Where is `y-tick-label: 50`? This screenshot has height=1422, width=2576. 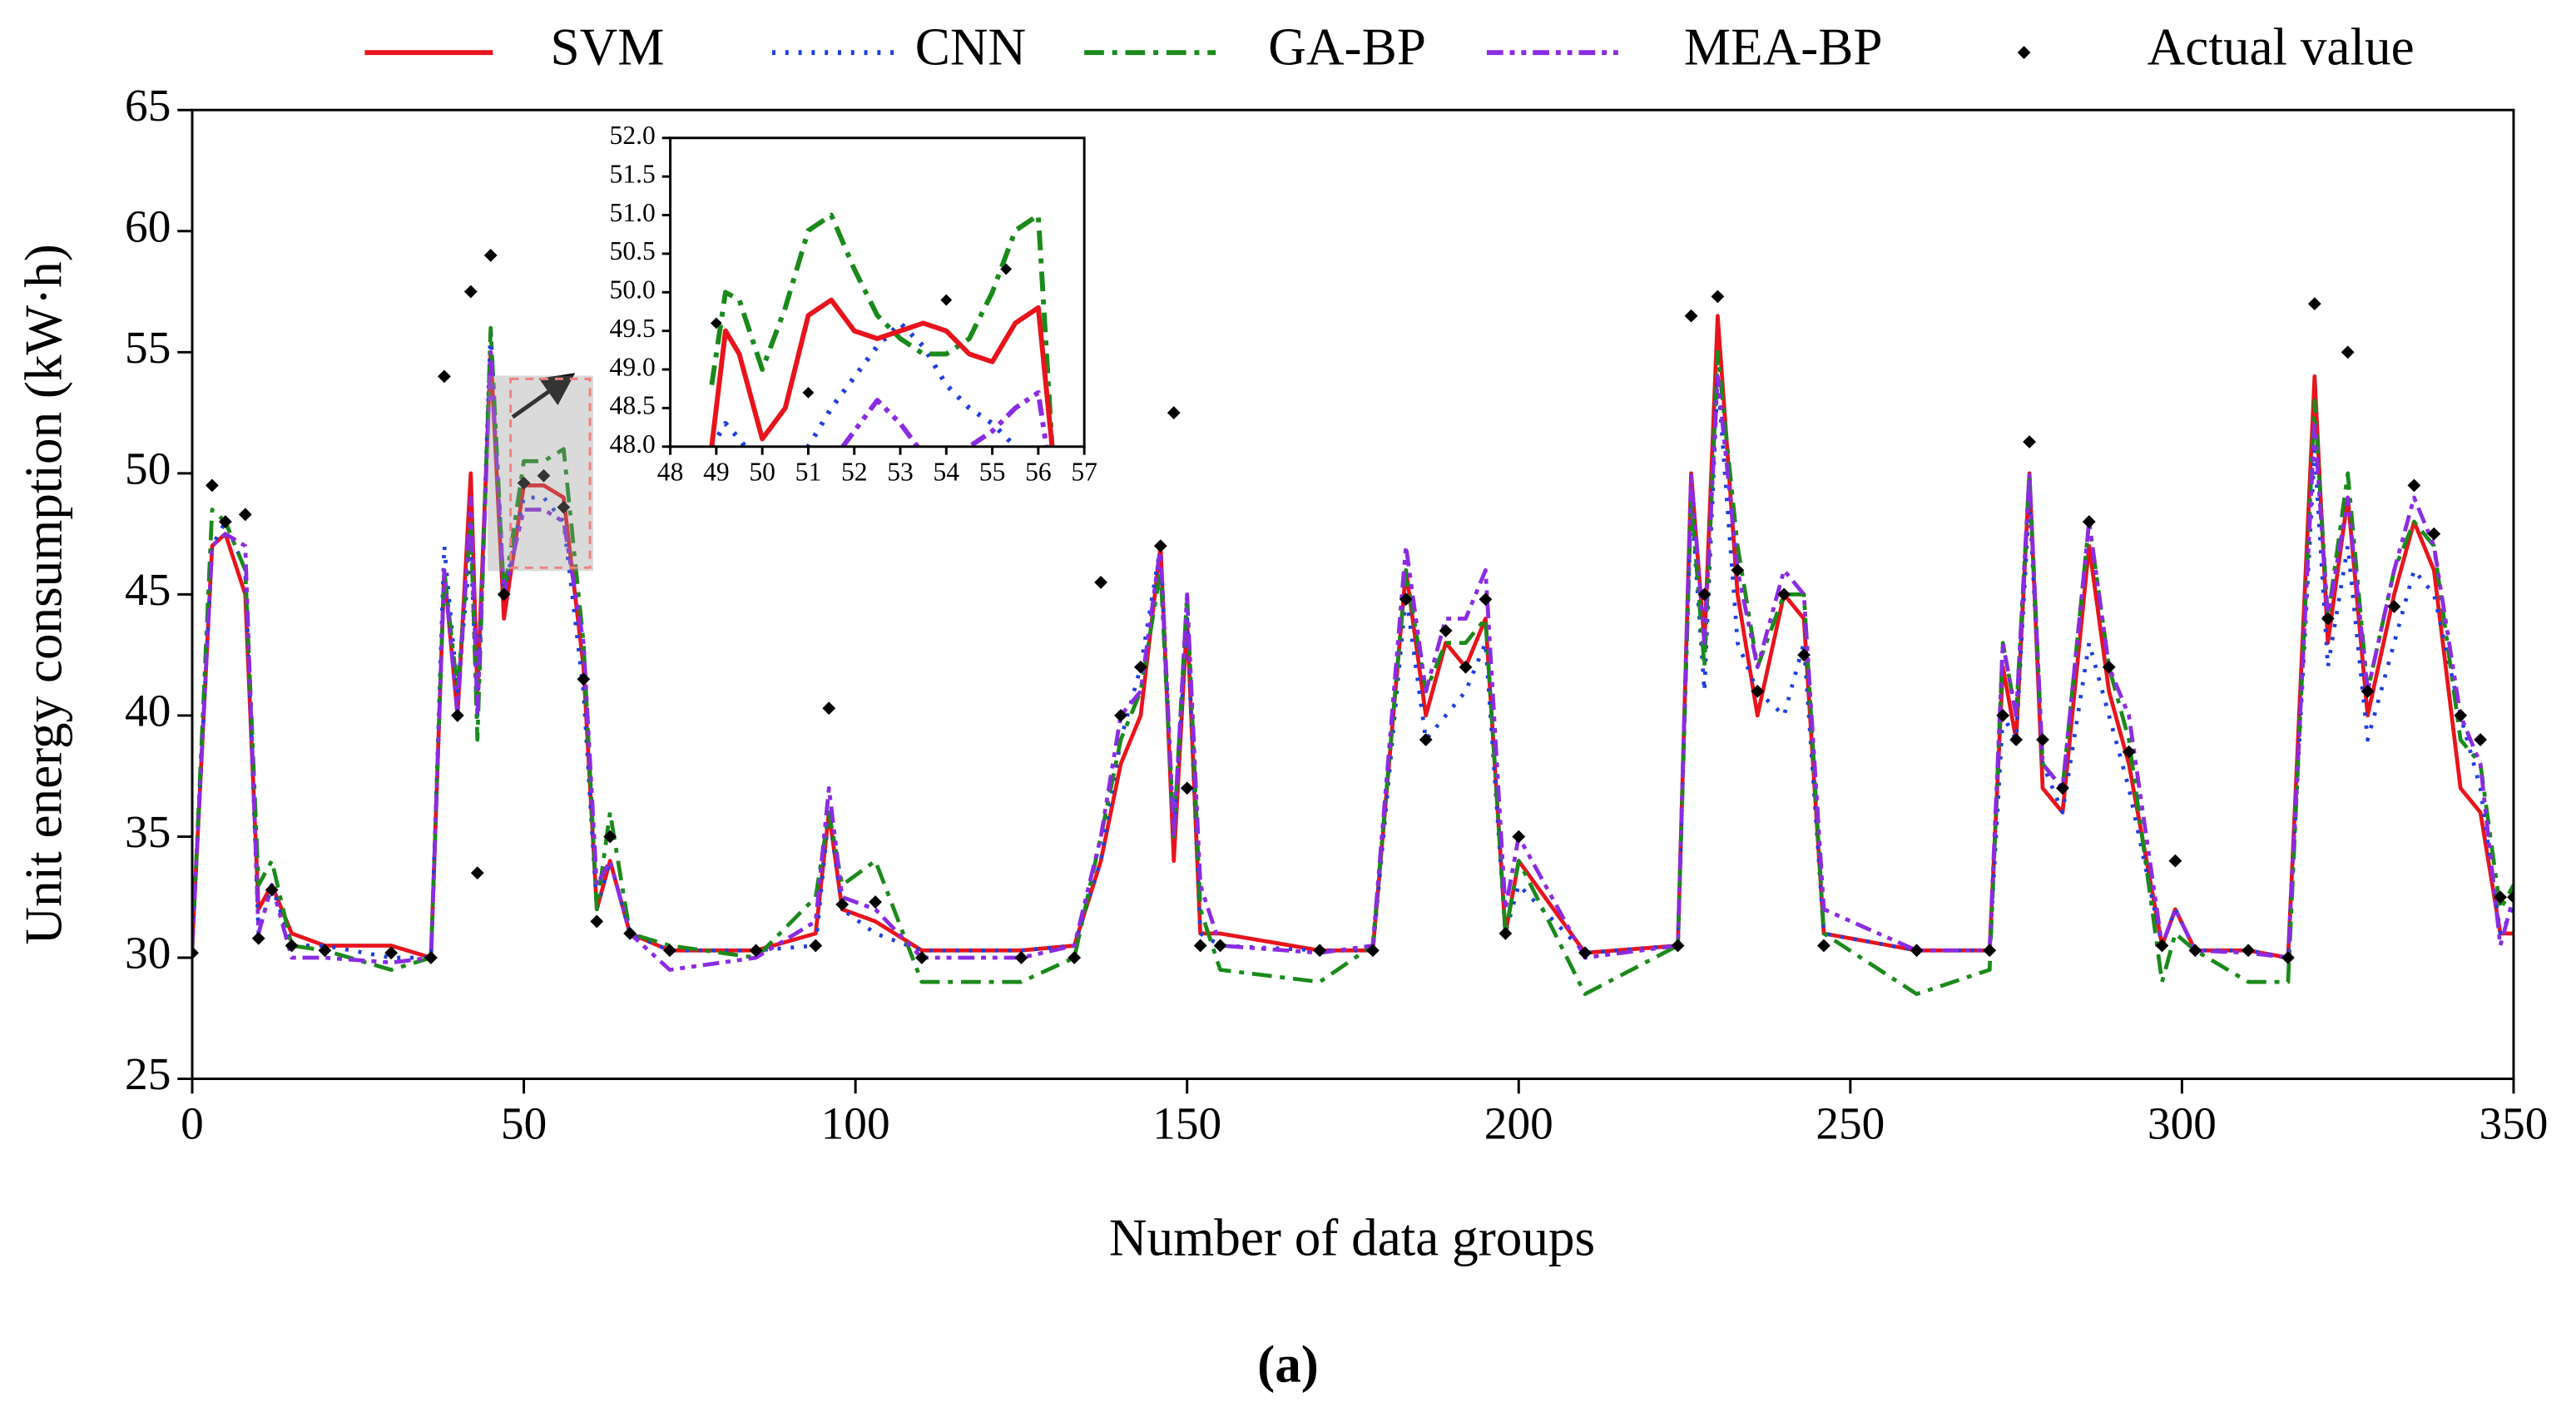
y-tick-label: 50 is located at coordinates (148, 468).